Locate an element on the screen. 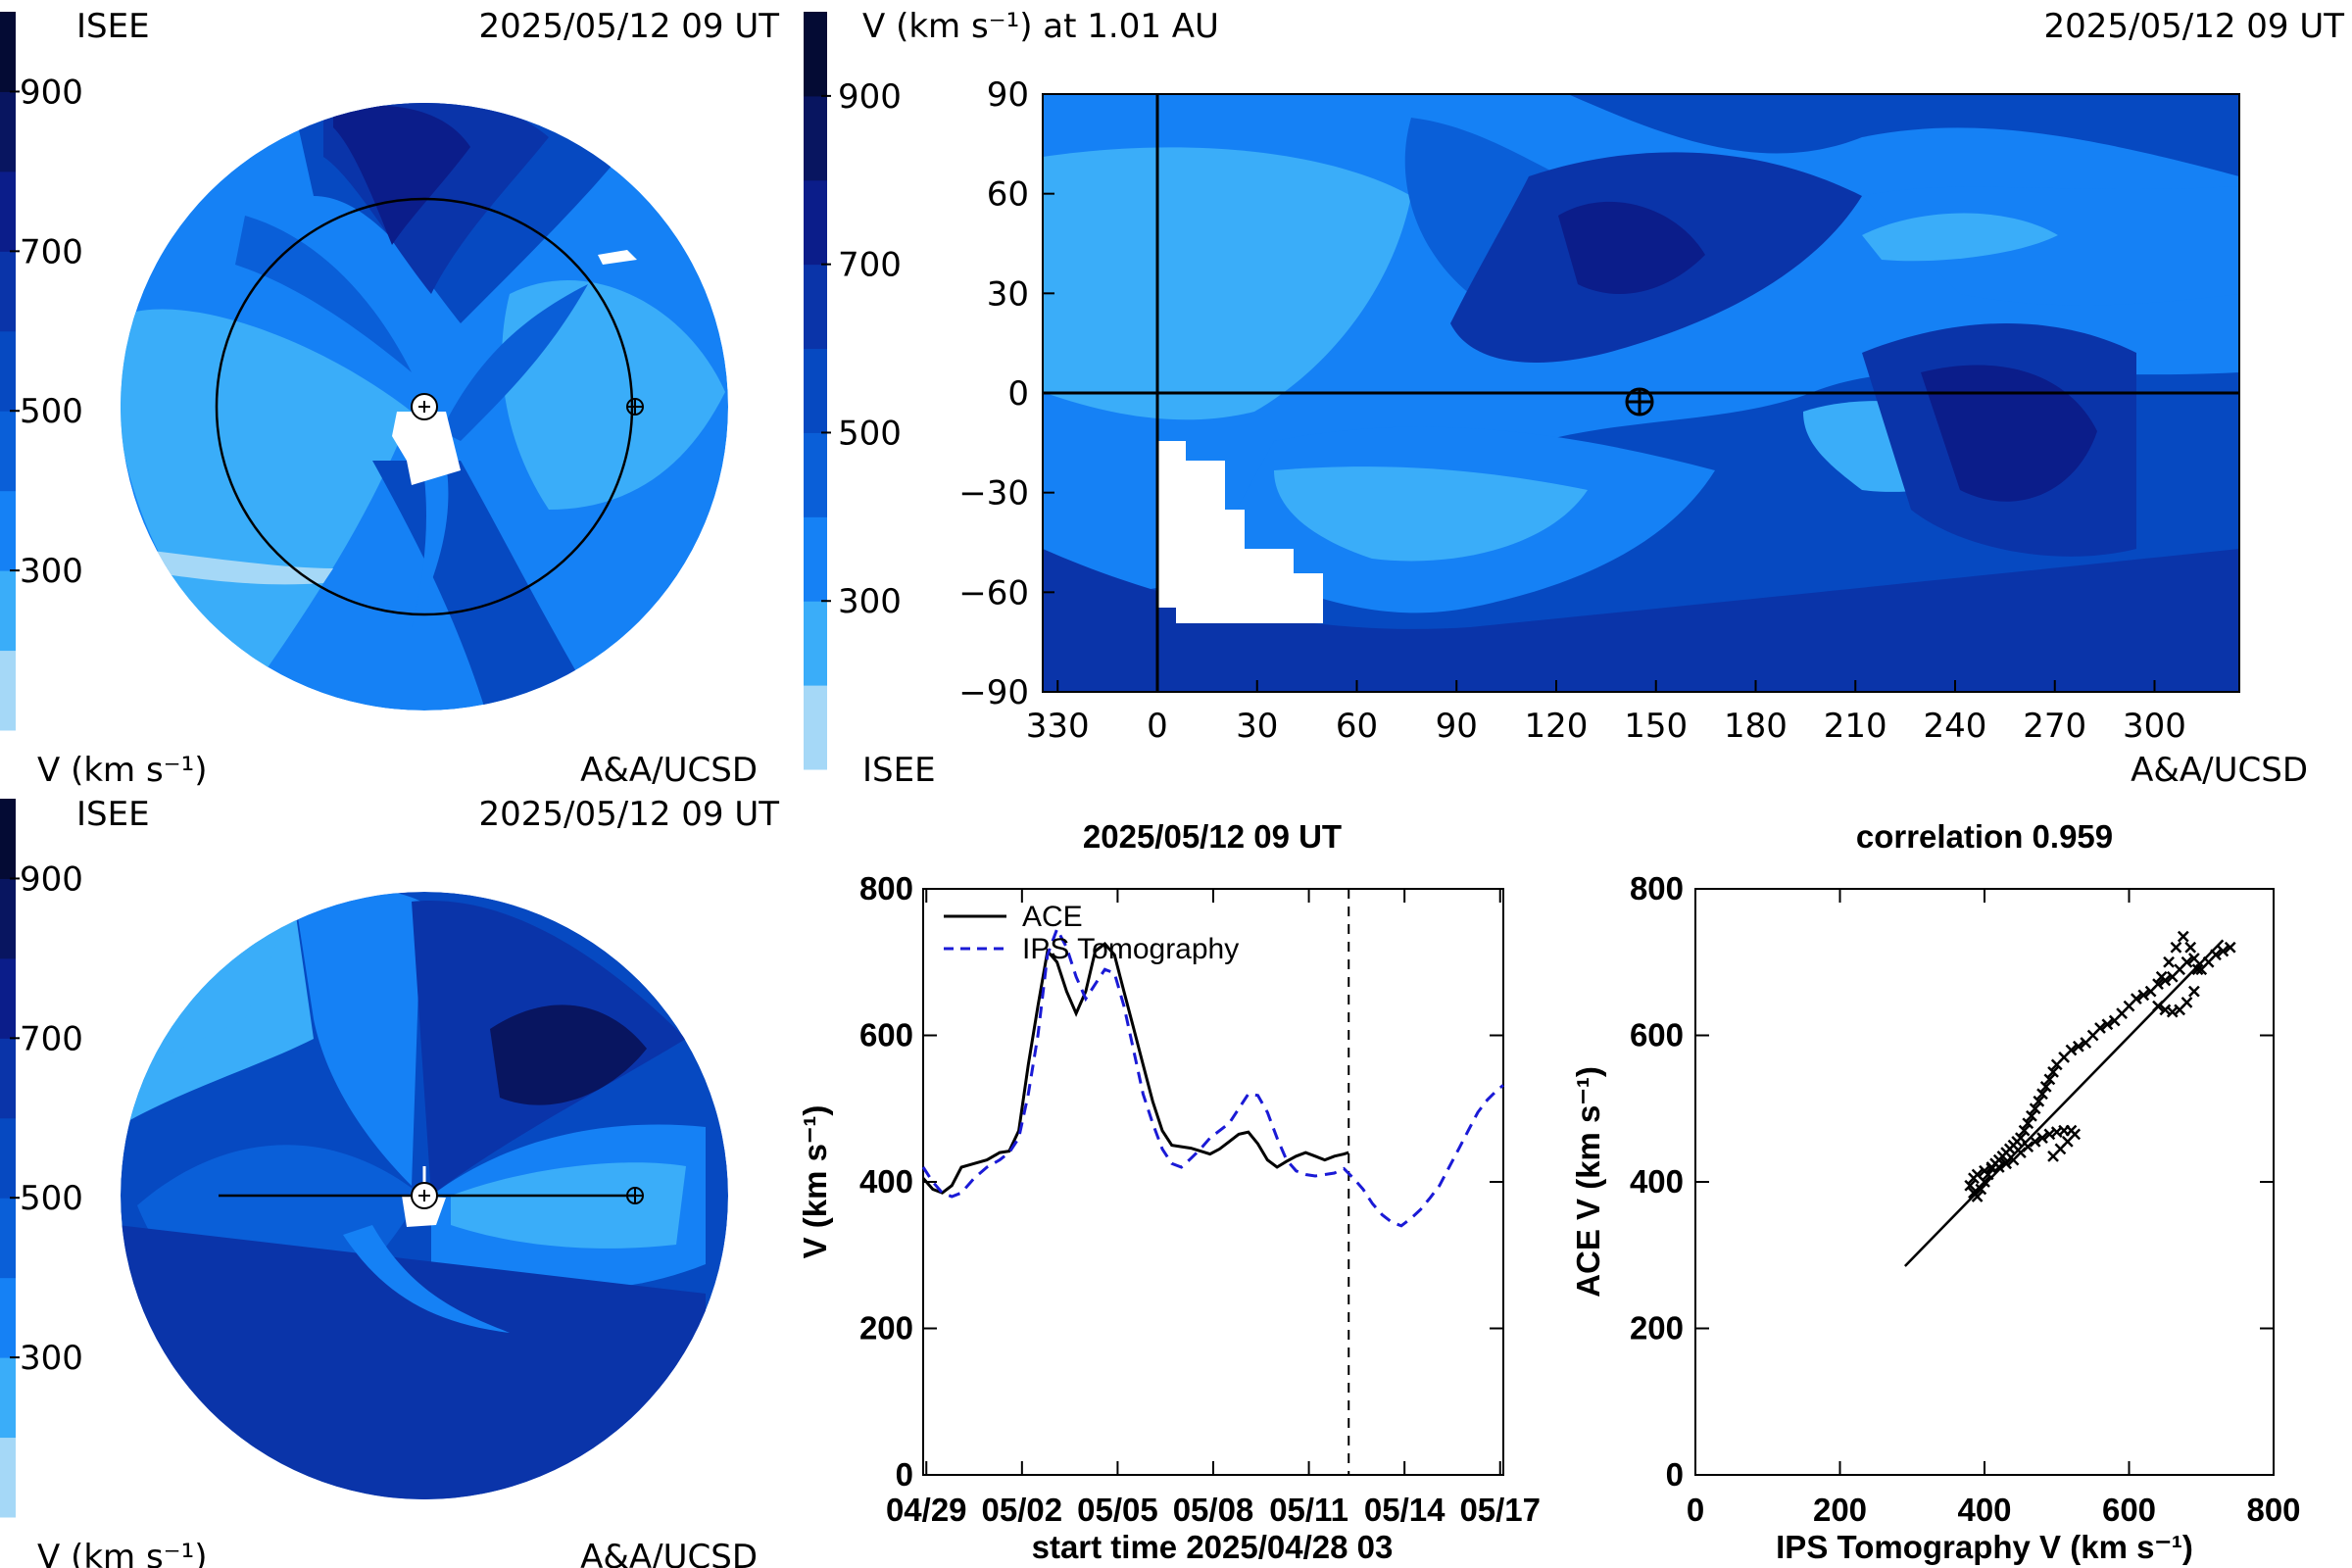 This screenshot has width=2352, height=1568. map-y-tick-label: −60 is located at coordinates (993, 592).